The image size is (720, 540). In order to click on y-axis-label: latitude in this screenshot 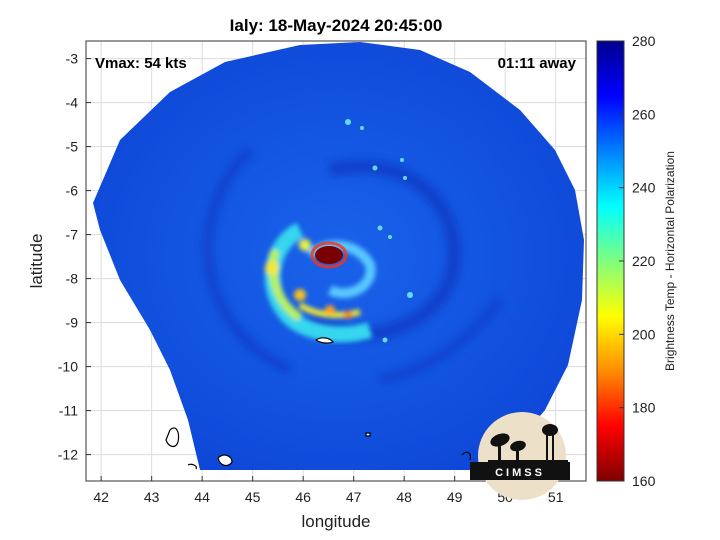, I will do `click(36, 261)`.